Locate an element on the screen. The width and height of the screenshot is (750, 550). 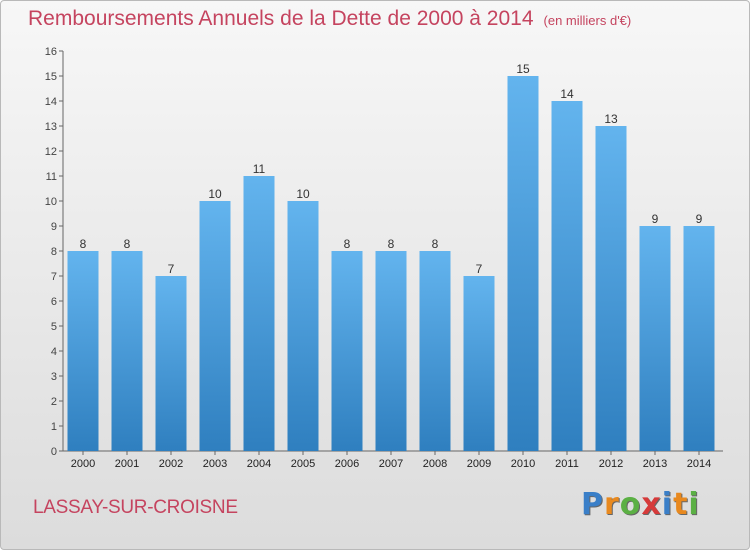
x-tick-label: 2014 is located at coordinates (699, 464).